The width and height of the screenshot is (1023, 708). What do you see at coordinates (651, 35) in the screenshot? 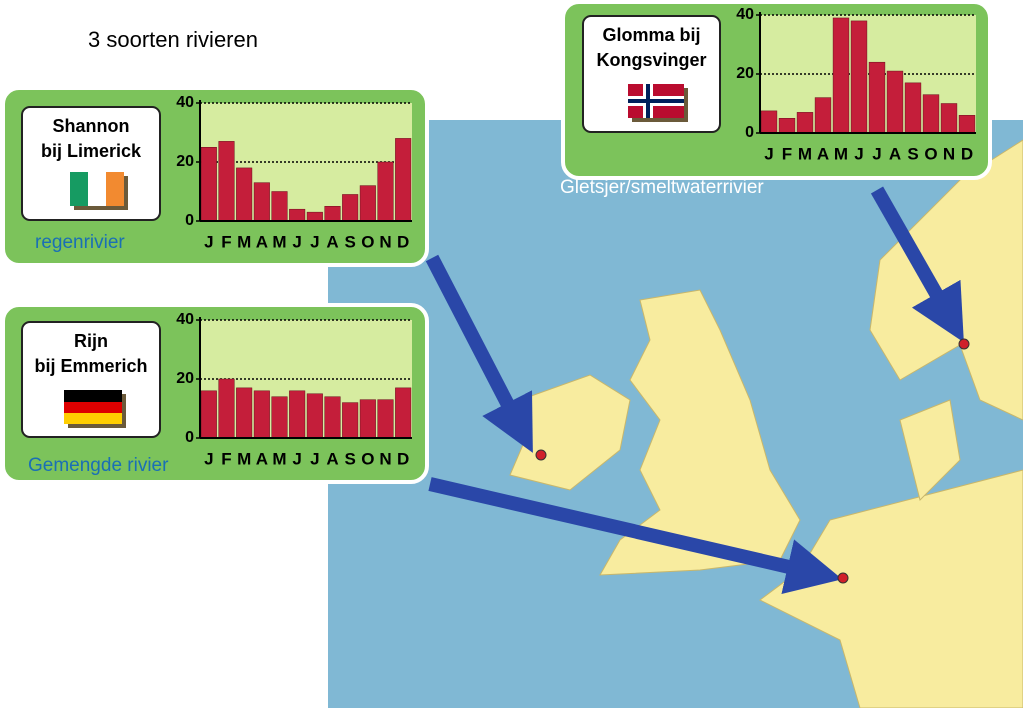
I see `chart-title: Glomma bij` at bounding box center [651, 35].